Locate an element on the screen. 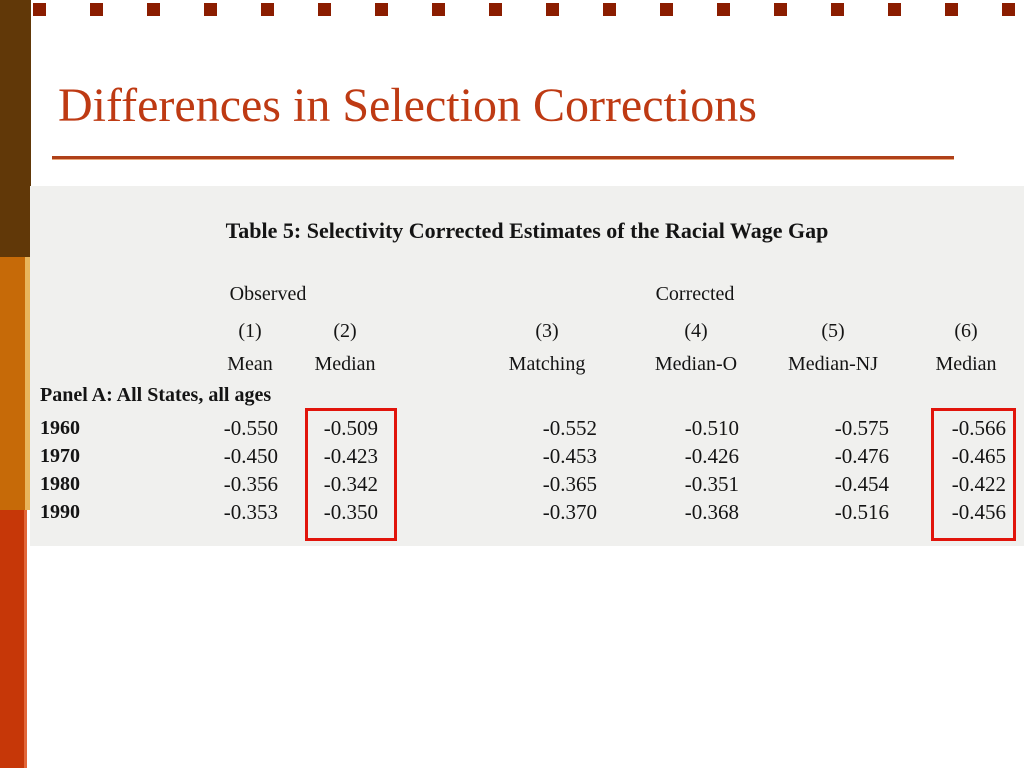  value-cell: -0.456 is located at coordinates (978, 512).